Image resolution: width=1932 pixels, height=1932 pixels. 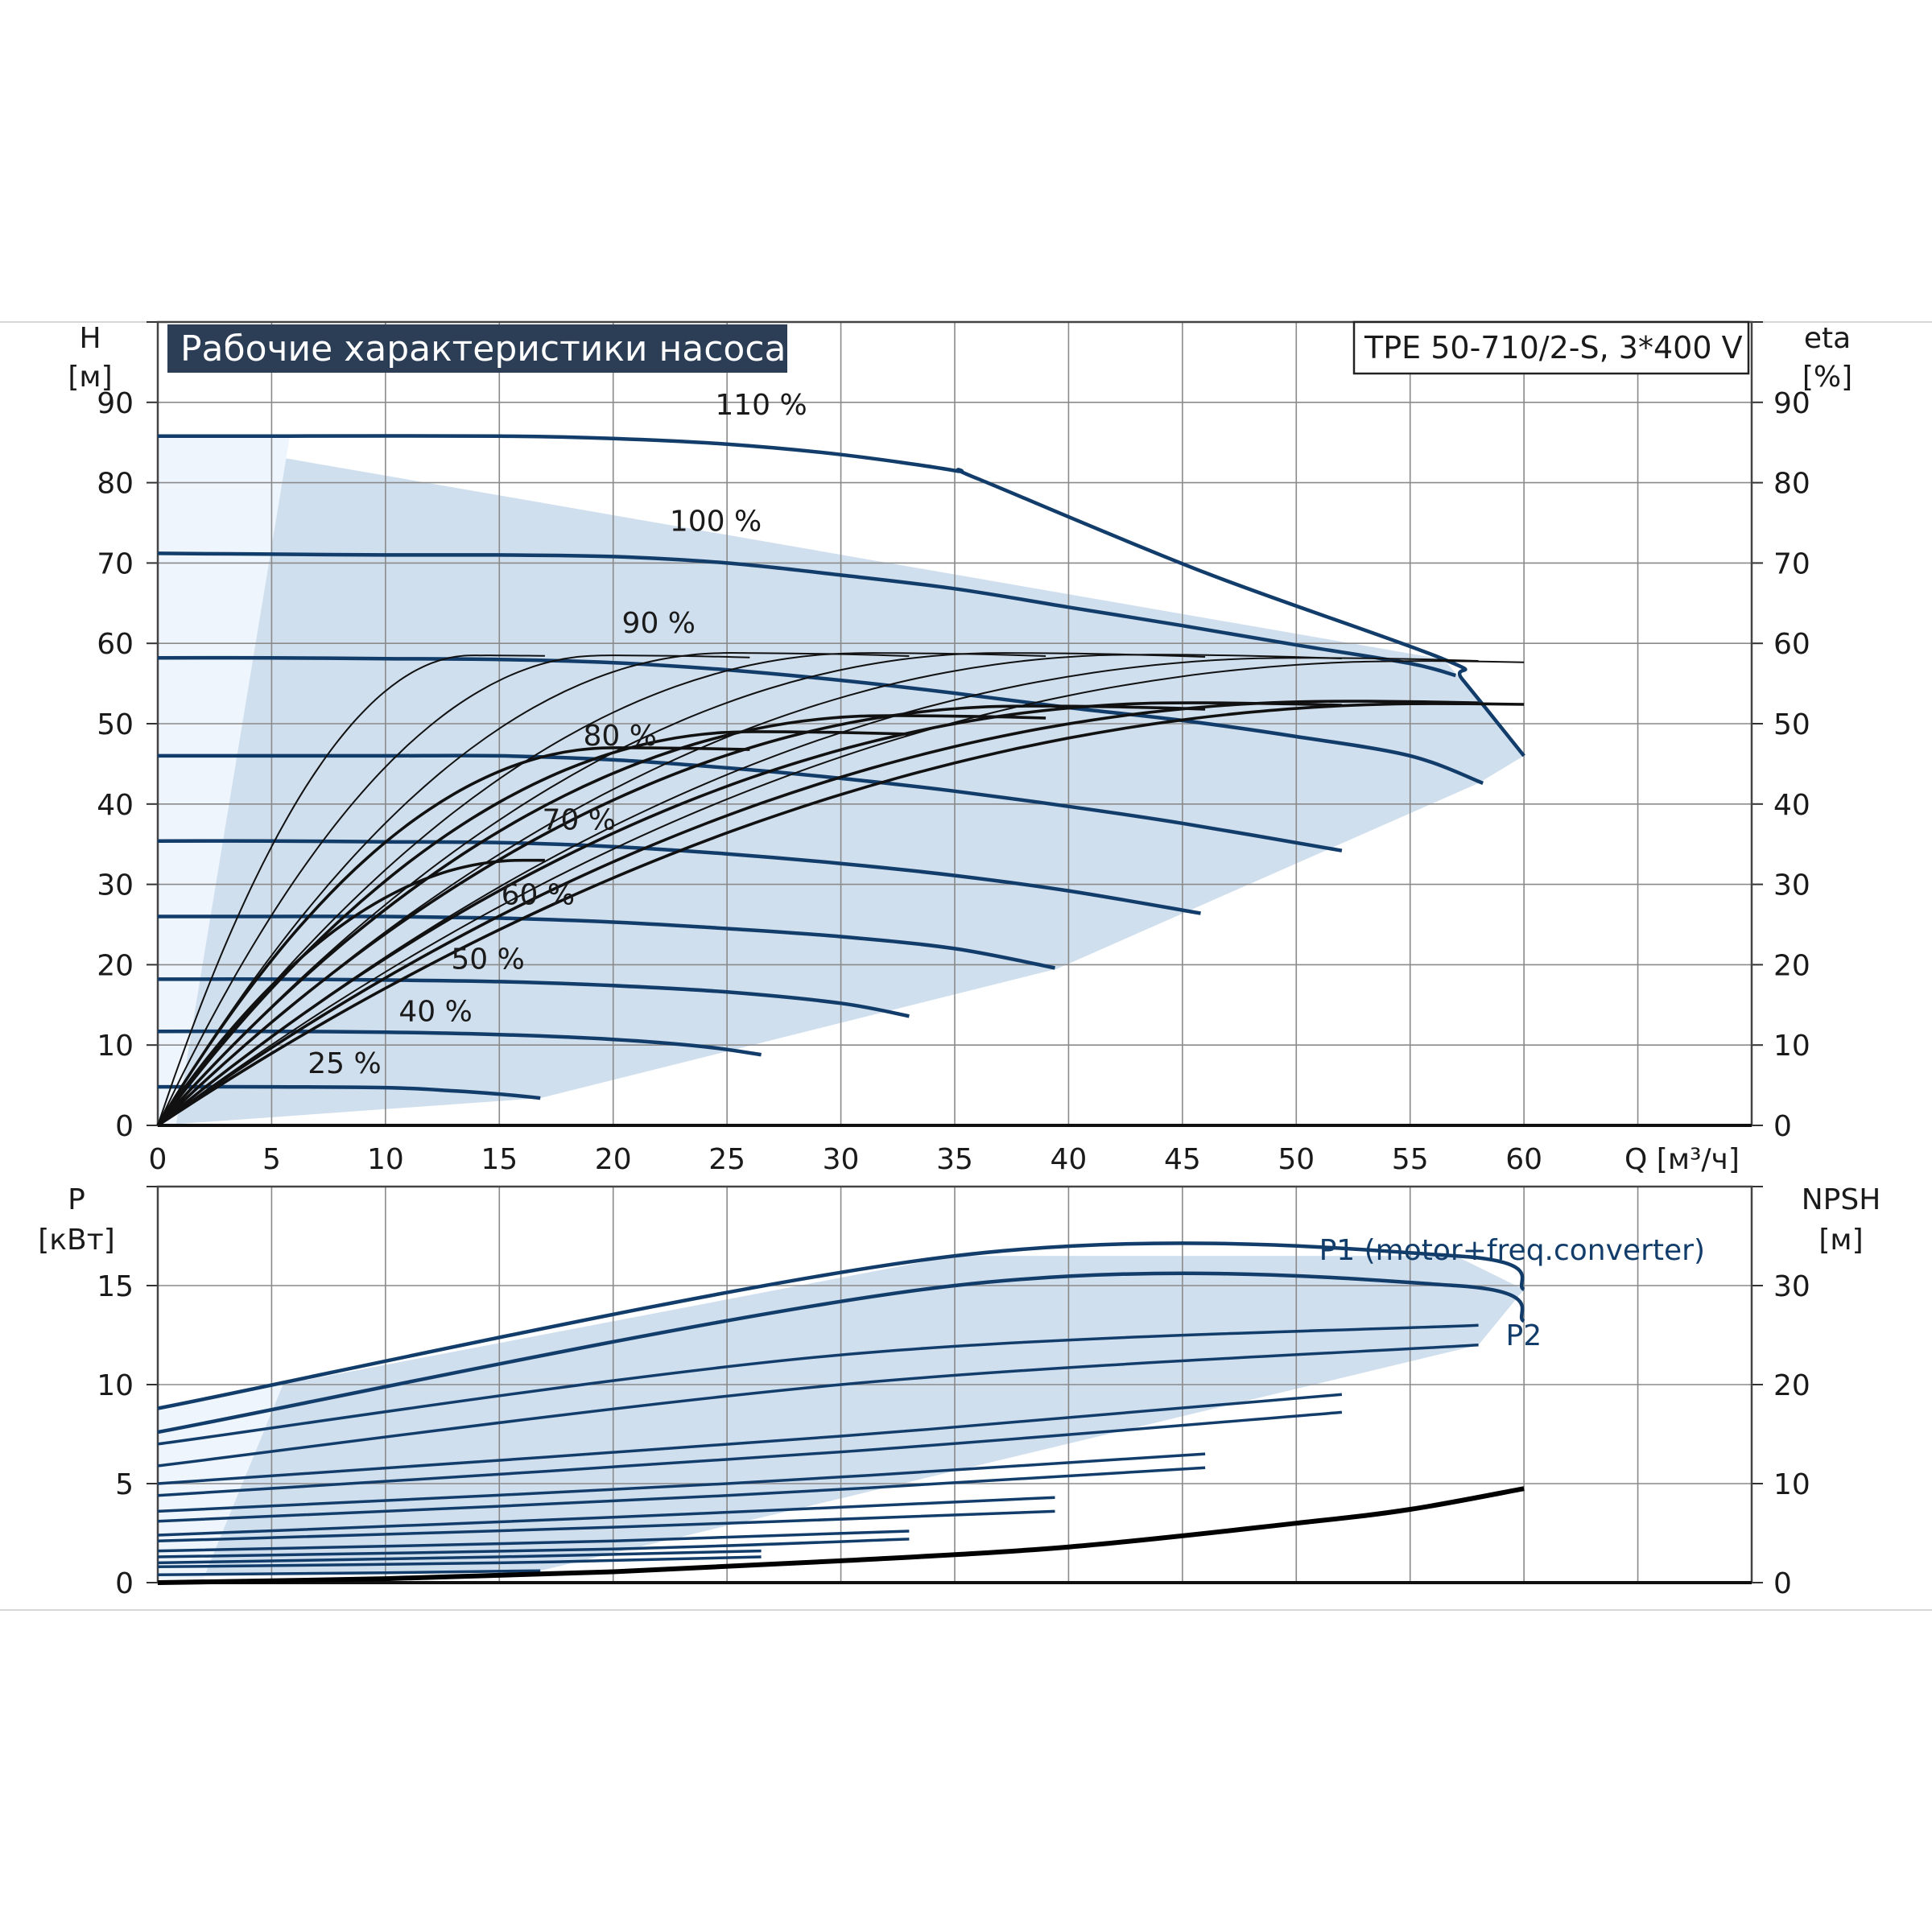 I want to click on npsh-axis-unit: [м], so click(x=1840, y=1240).